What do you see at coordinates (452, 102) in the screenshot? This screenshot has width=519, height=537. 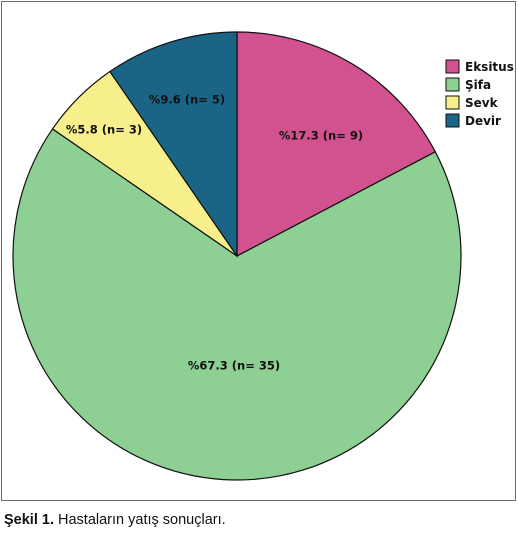 I see `legend-swatch-sevk` at bounding box center [452, 102].